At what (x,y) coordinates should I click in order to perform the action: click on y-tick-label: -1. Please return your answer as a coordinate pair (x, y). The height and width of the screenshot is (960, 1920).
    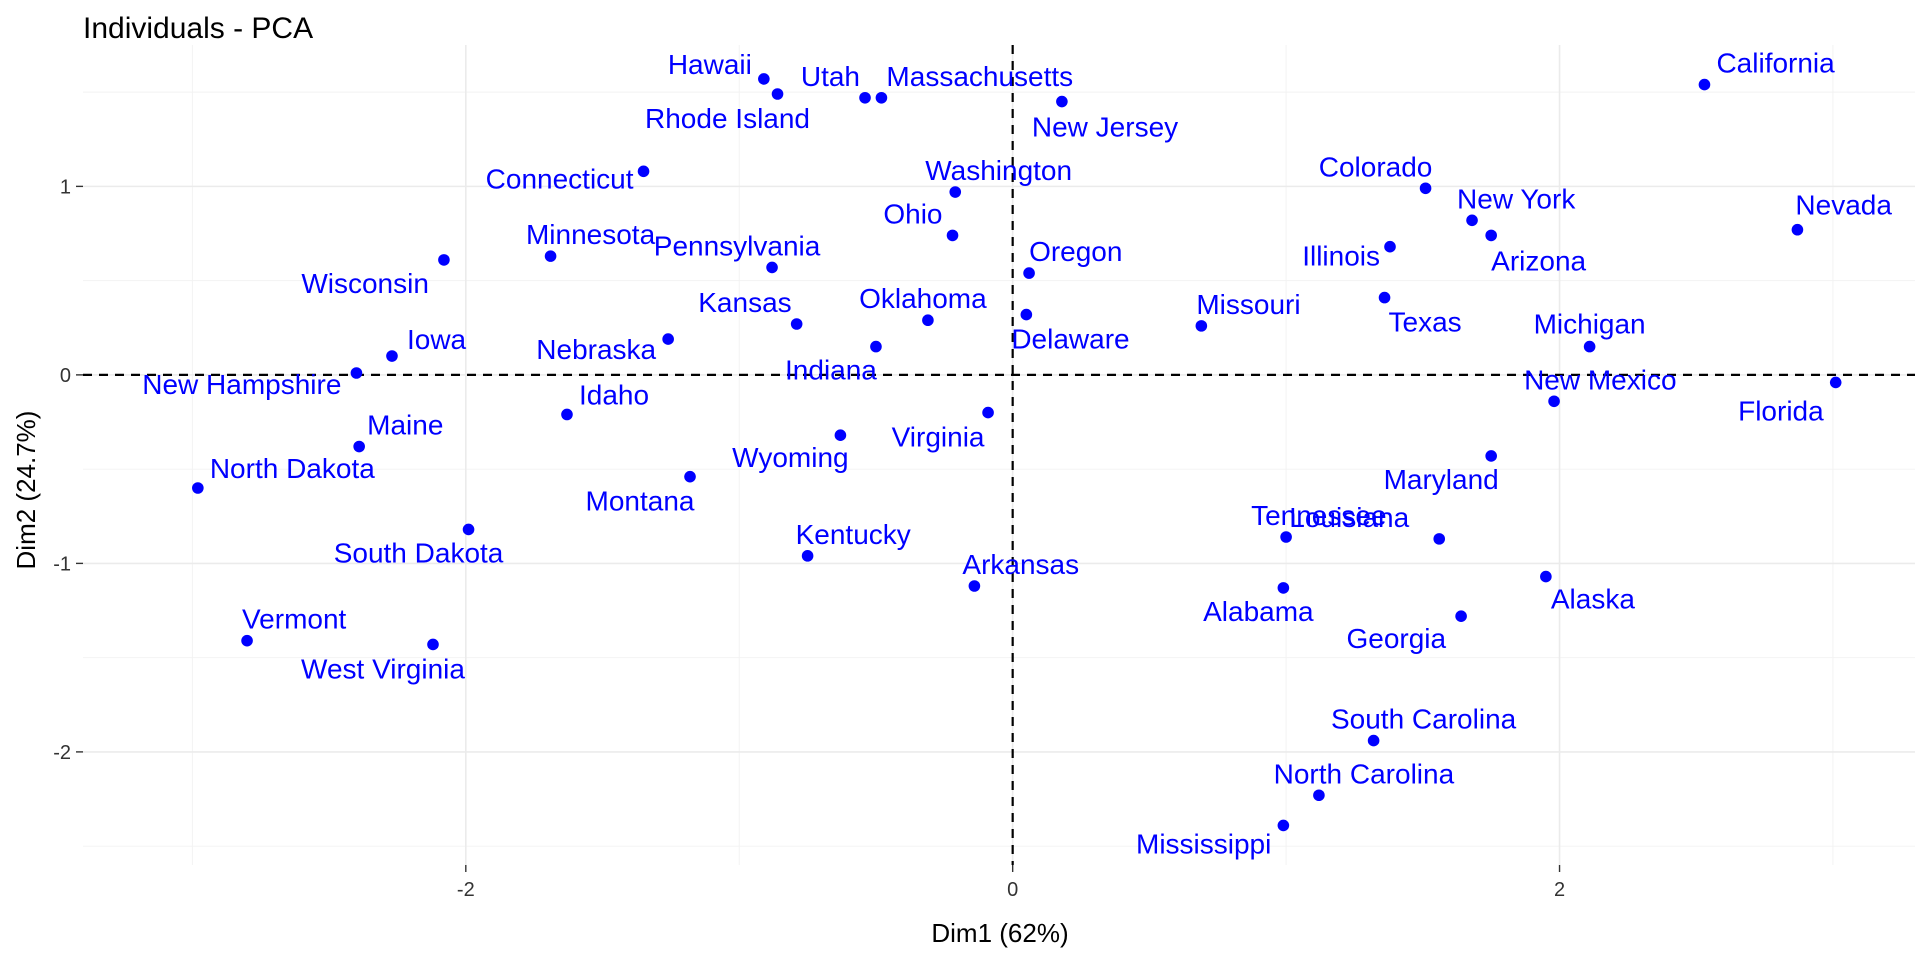
    Looking at the image, I should click on (62, 564).